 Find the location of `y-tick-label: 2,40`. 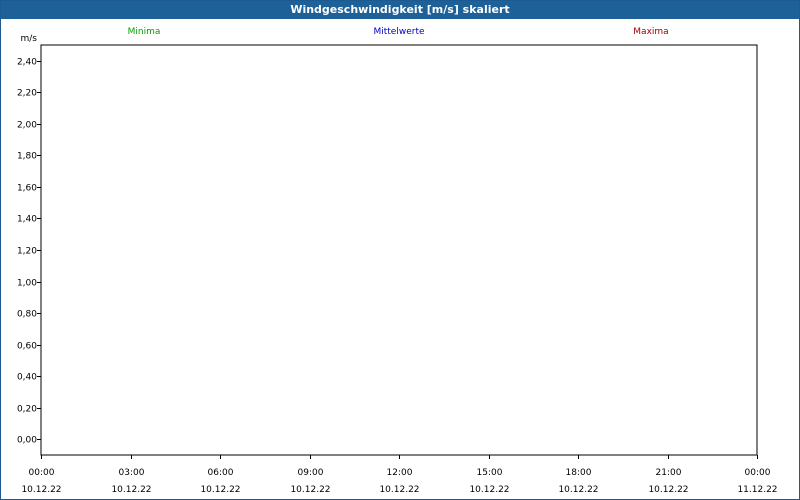

y-tick-label: 2,40 is located at coordinates (27, 63).